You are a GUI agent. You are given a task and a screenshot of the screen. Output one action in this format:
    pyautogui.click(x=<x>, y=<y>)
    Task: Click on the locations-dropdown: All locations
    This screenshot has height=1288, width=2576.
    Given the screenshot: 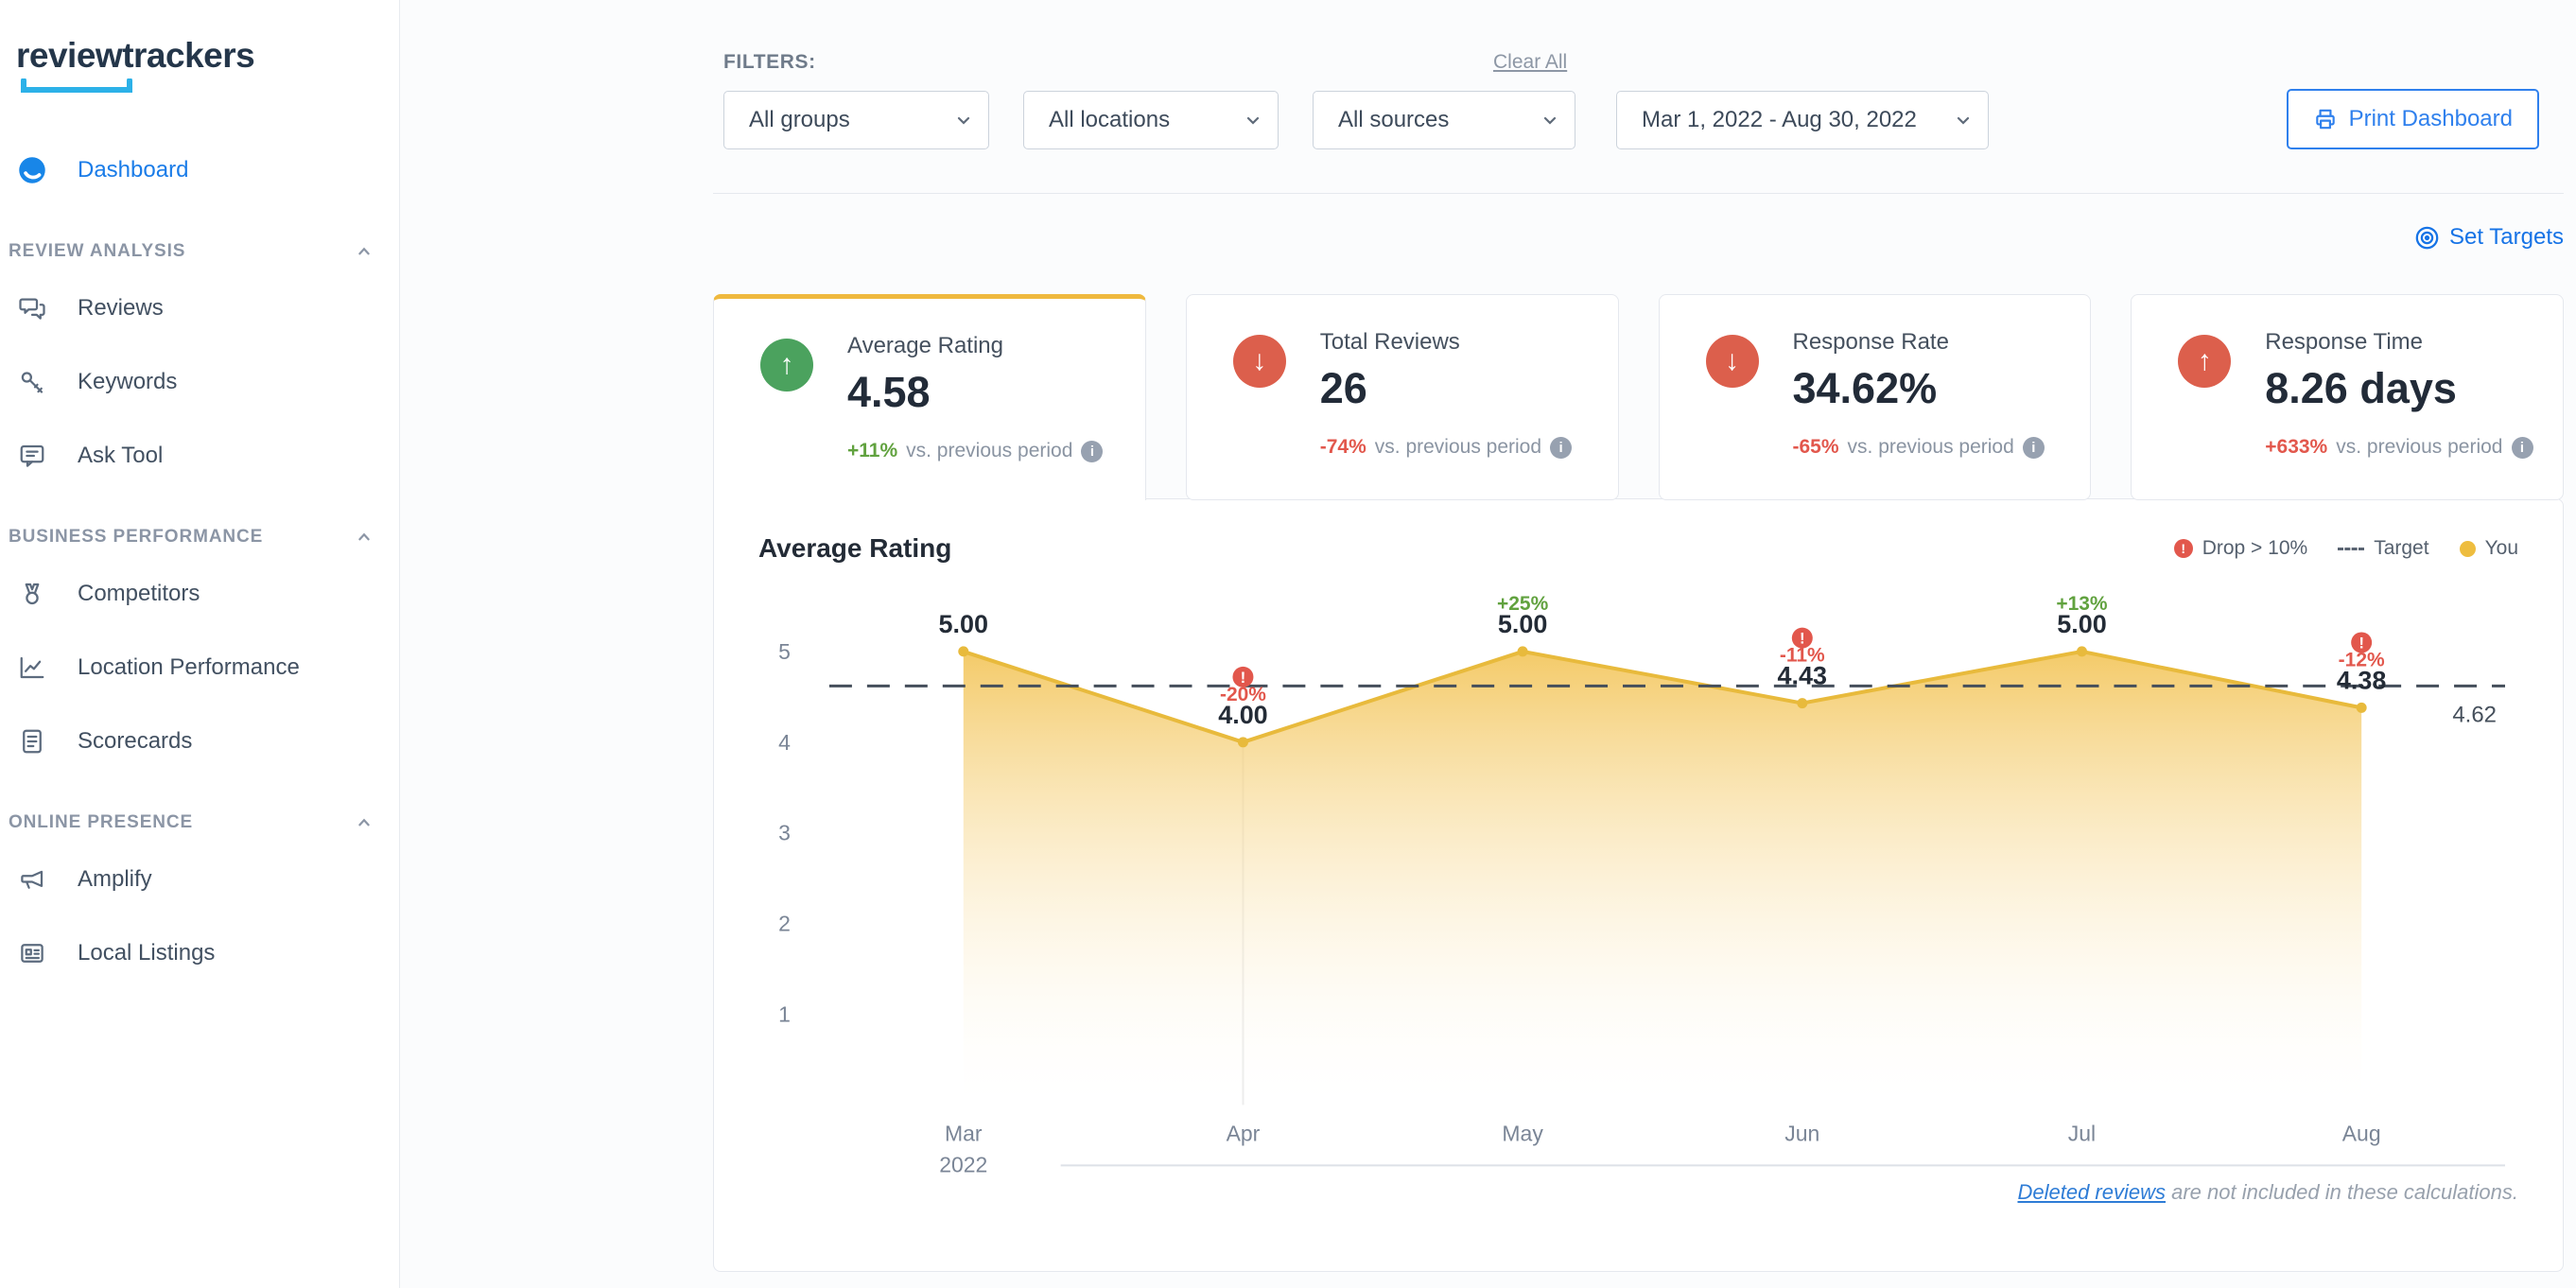 What is the action you would take?
    pyautogui.click(x=1151, y=120)
    